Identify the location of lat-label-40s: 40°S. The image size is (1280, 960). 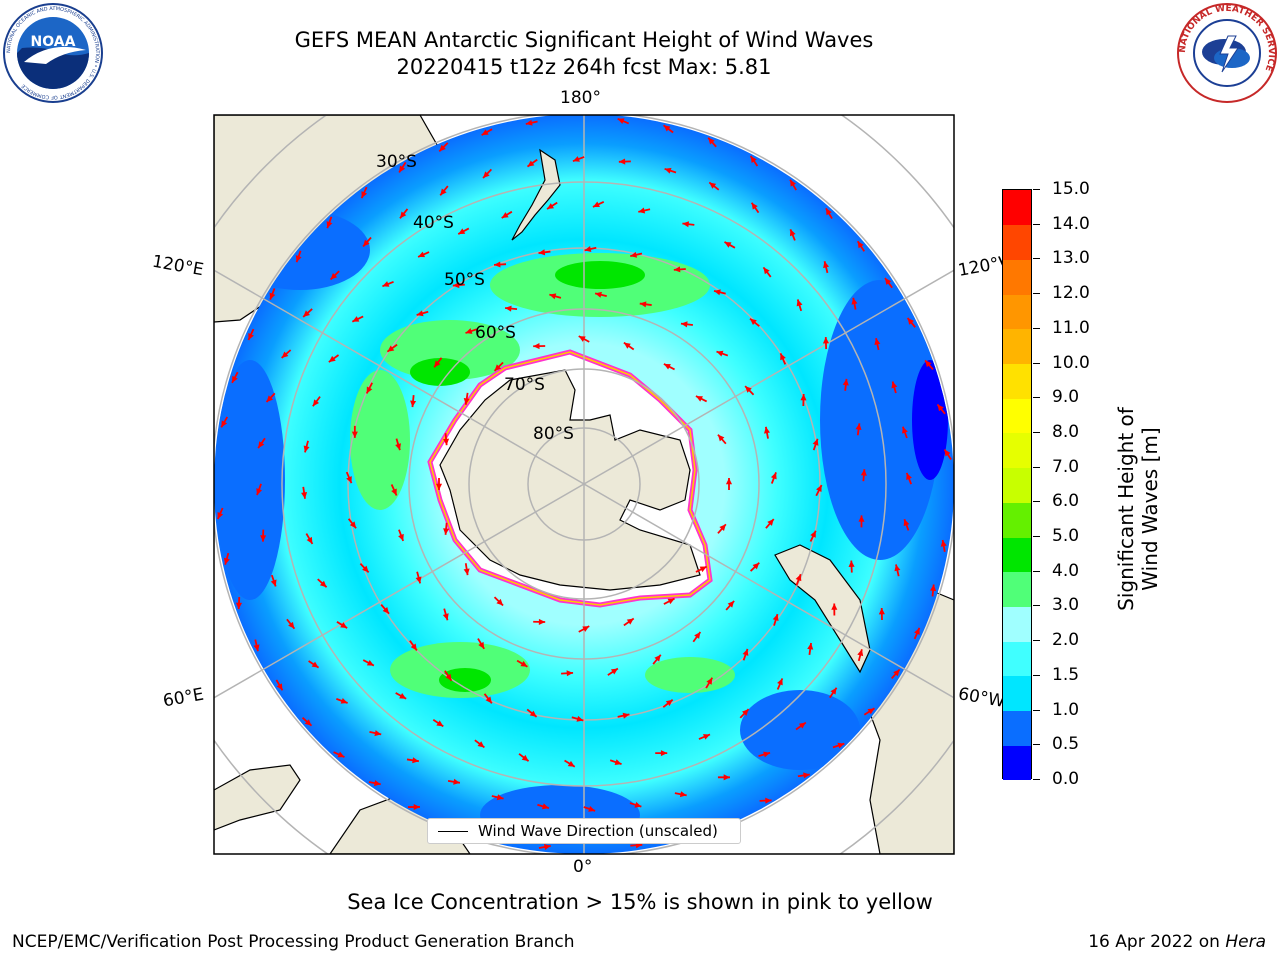
(433, 223).